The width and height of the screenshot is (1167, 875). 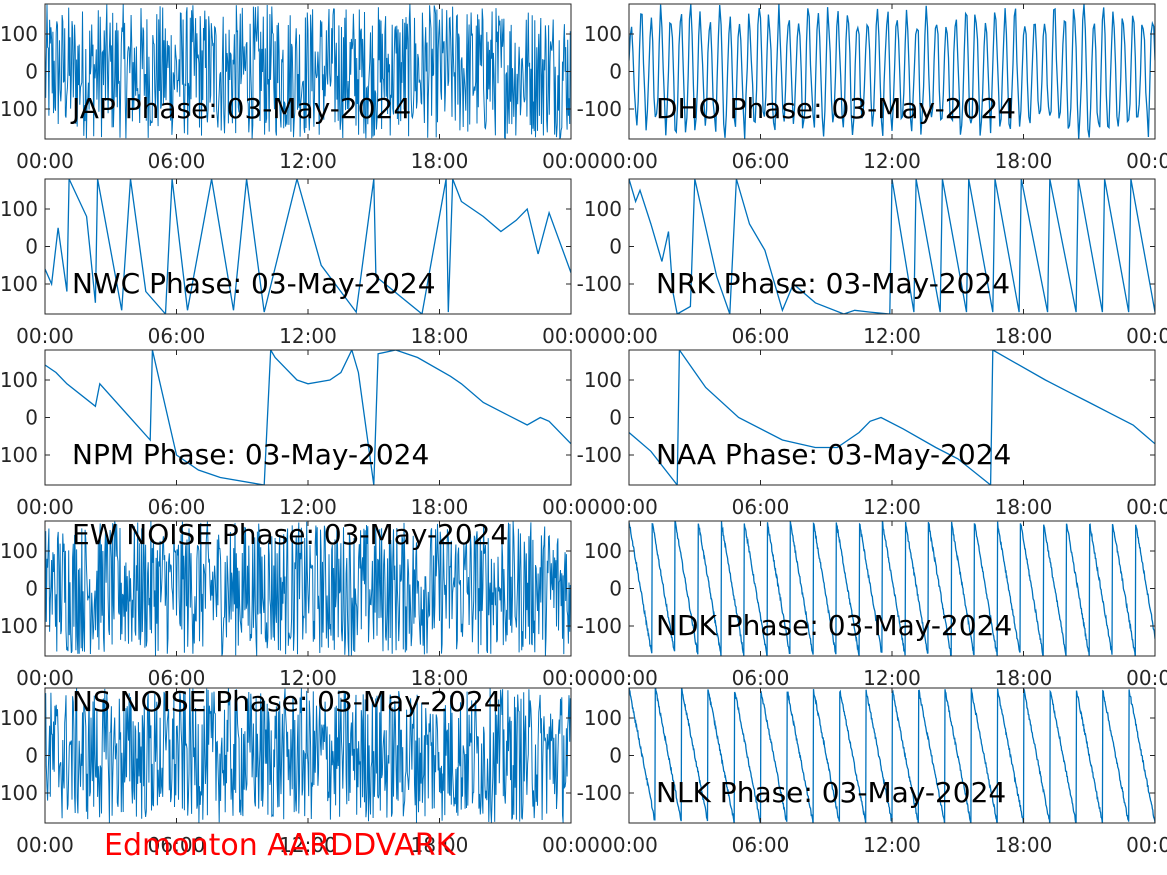 I want to click on subplot-title: EW NOISE Phase: 03-May-2024, so click(x=290, y=534).